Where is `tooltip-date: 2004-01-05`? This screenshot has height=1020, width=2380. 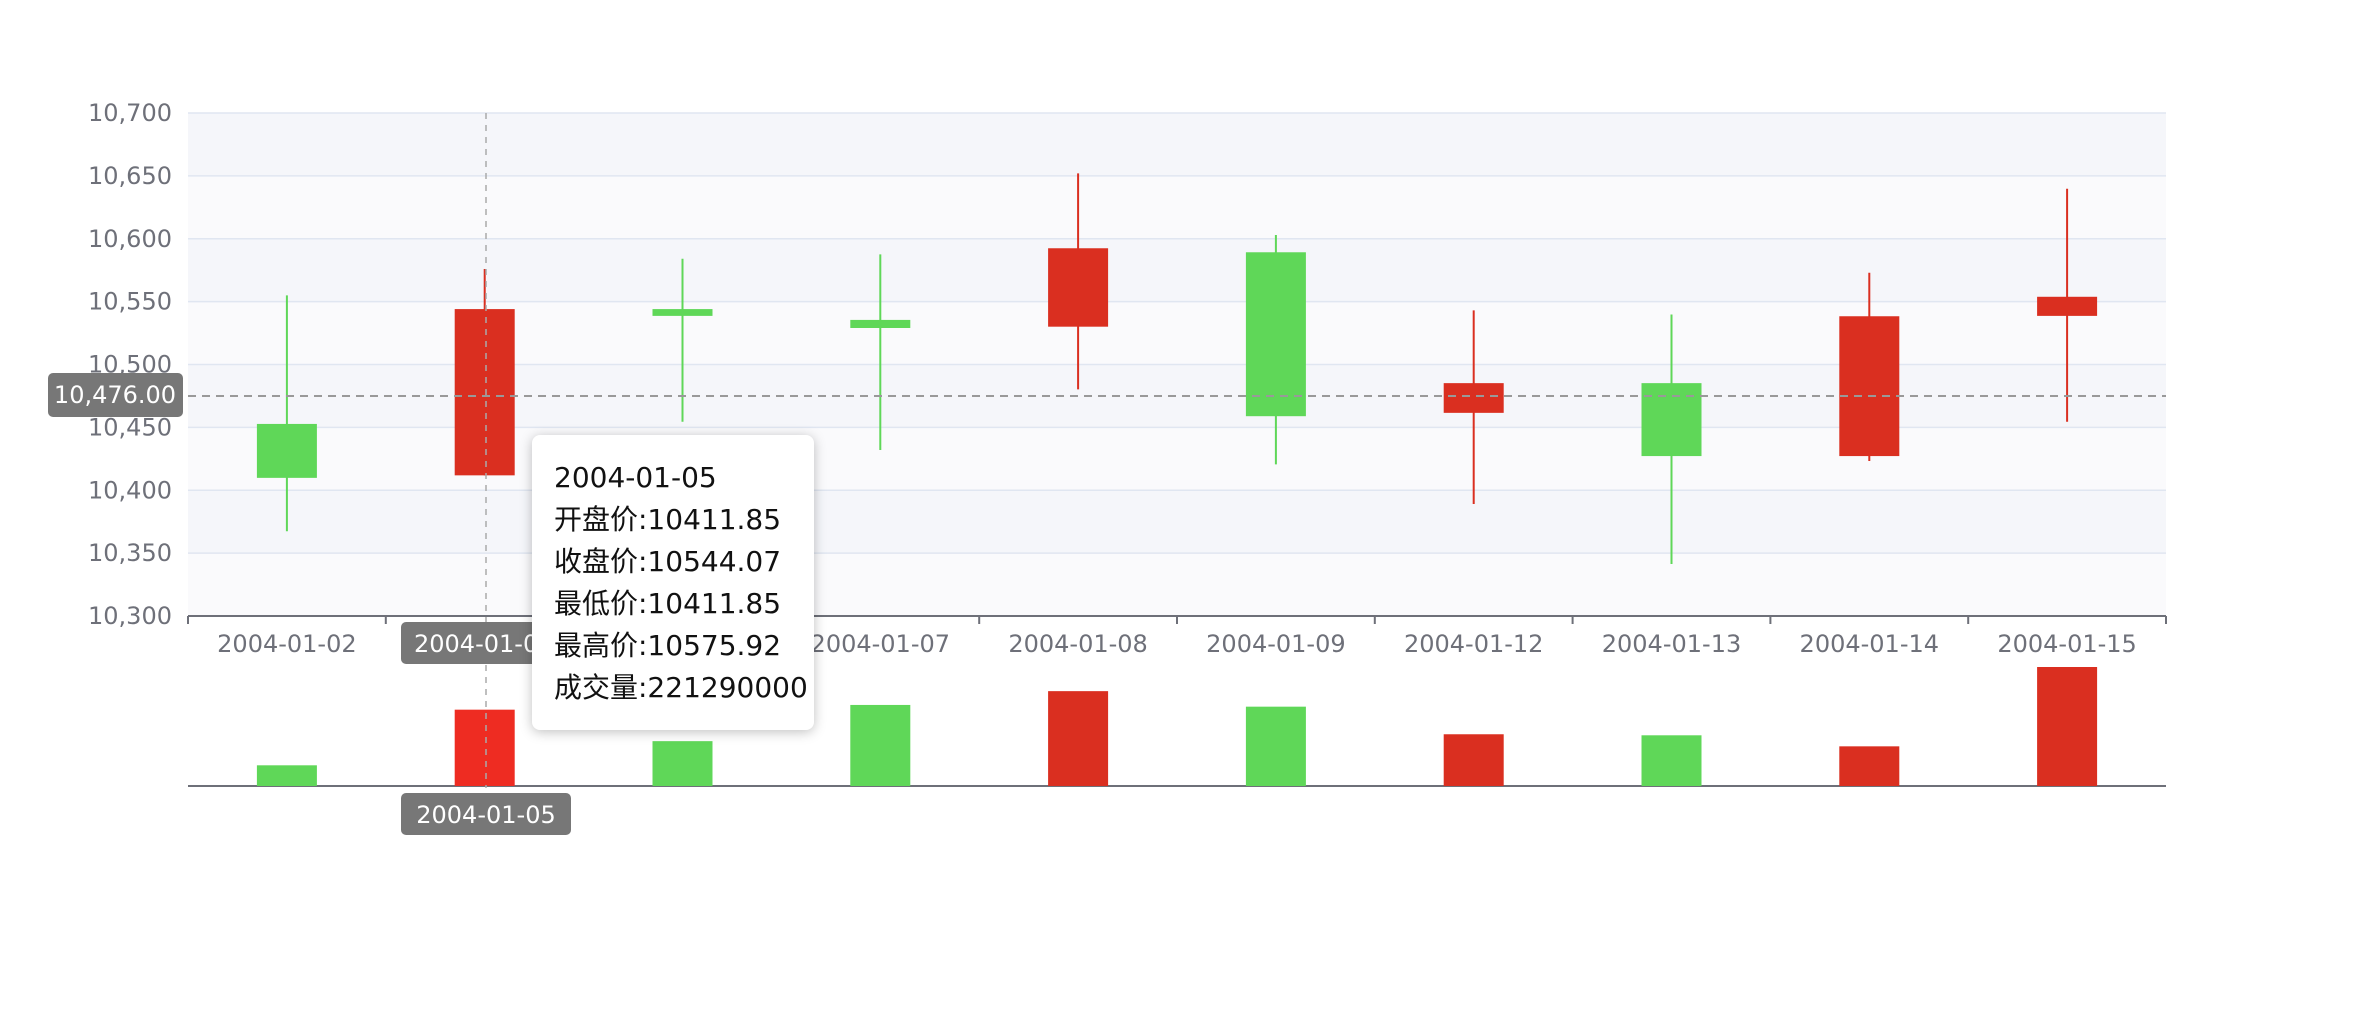
tooltip-date: 2004-01-05 is located at coordinates (635, 477).